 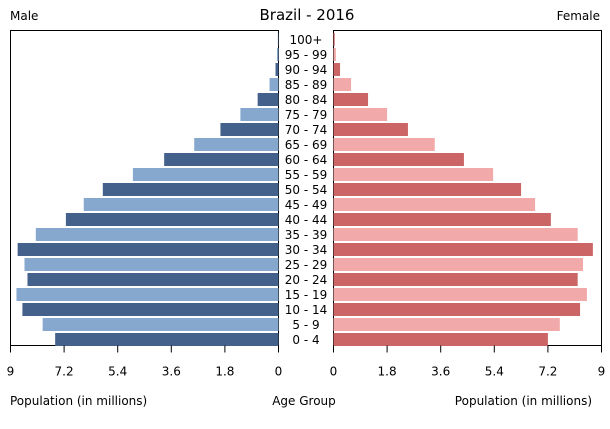 What do you see at coordinates (278, 39) in the screenshot?
I see `male-bar-100+` at bounding box center [278, 39].